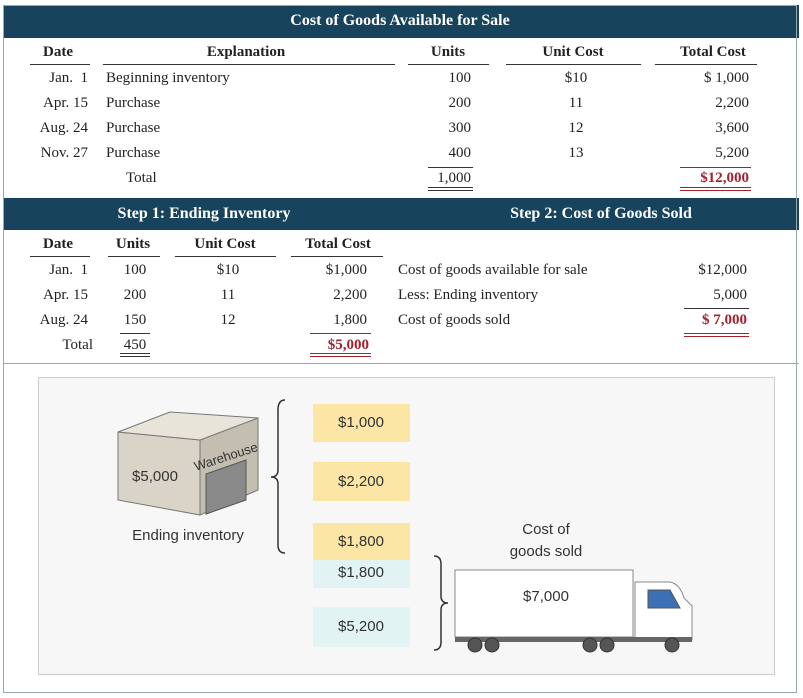  I want to click on warehouse-roof, so click(188, 426).